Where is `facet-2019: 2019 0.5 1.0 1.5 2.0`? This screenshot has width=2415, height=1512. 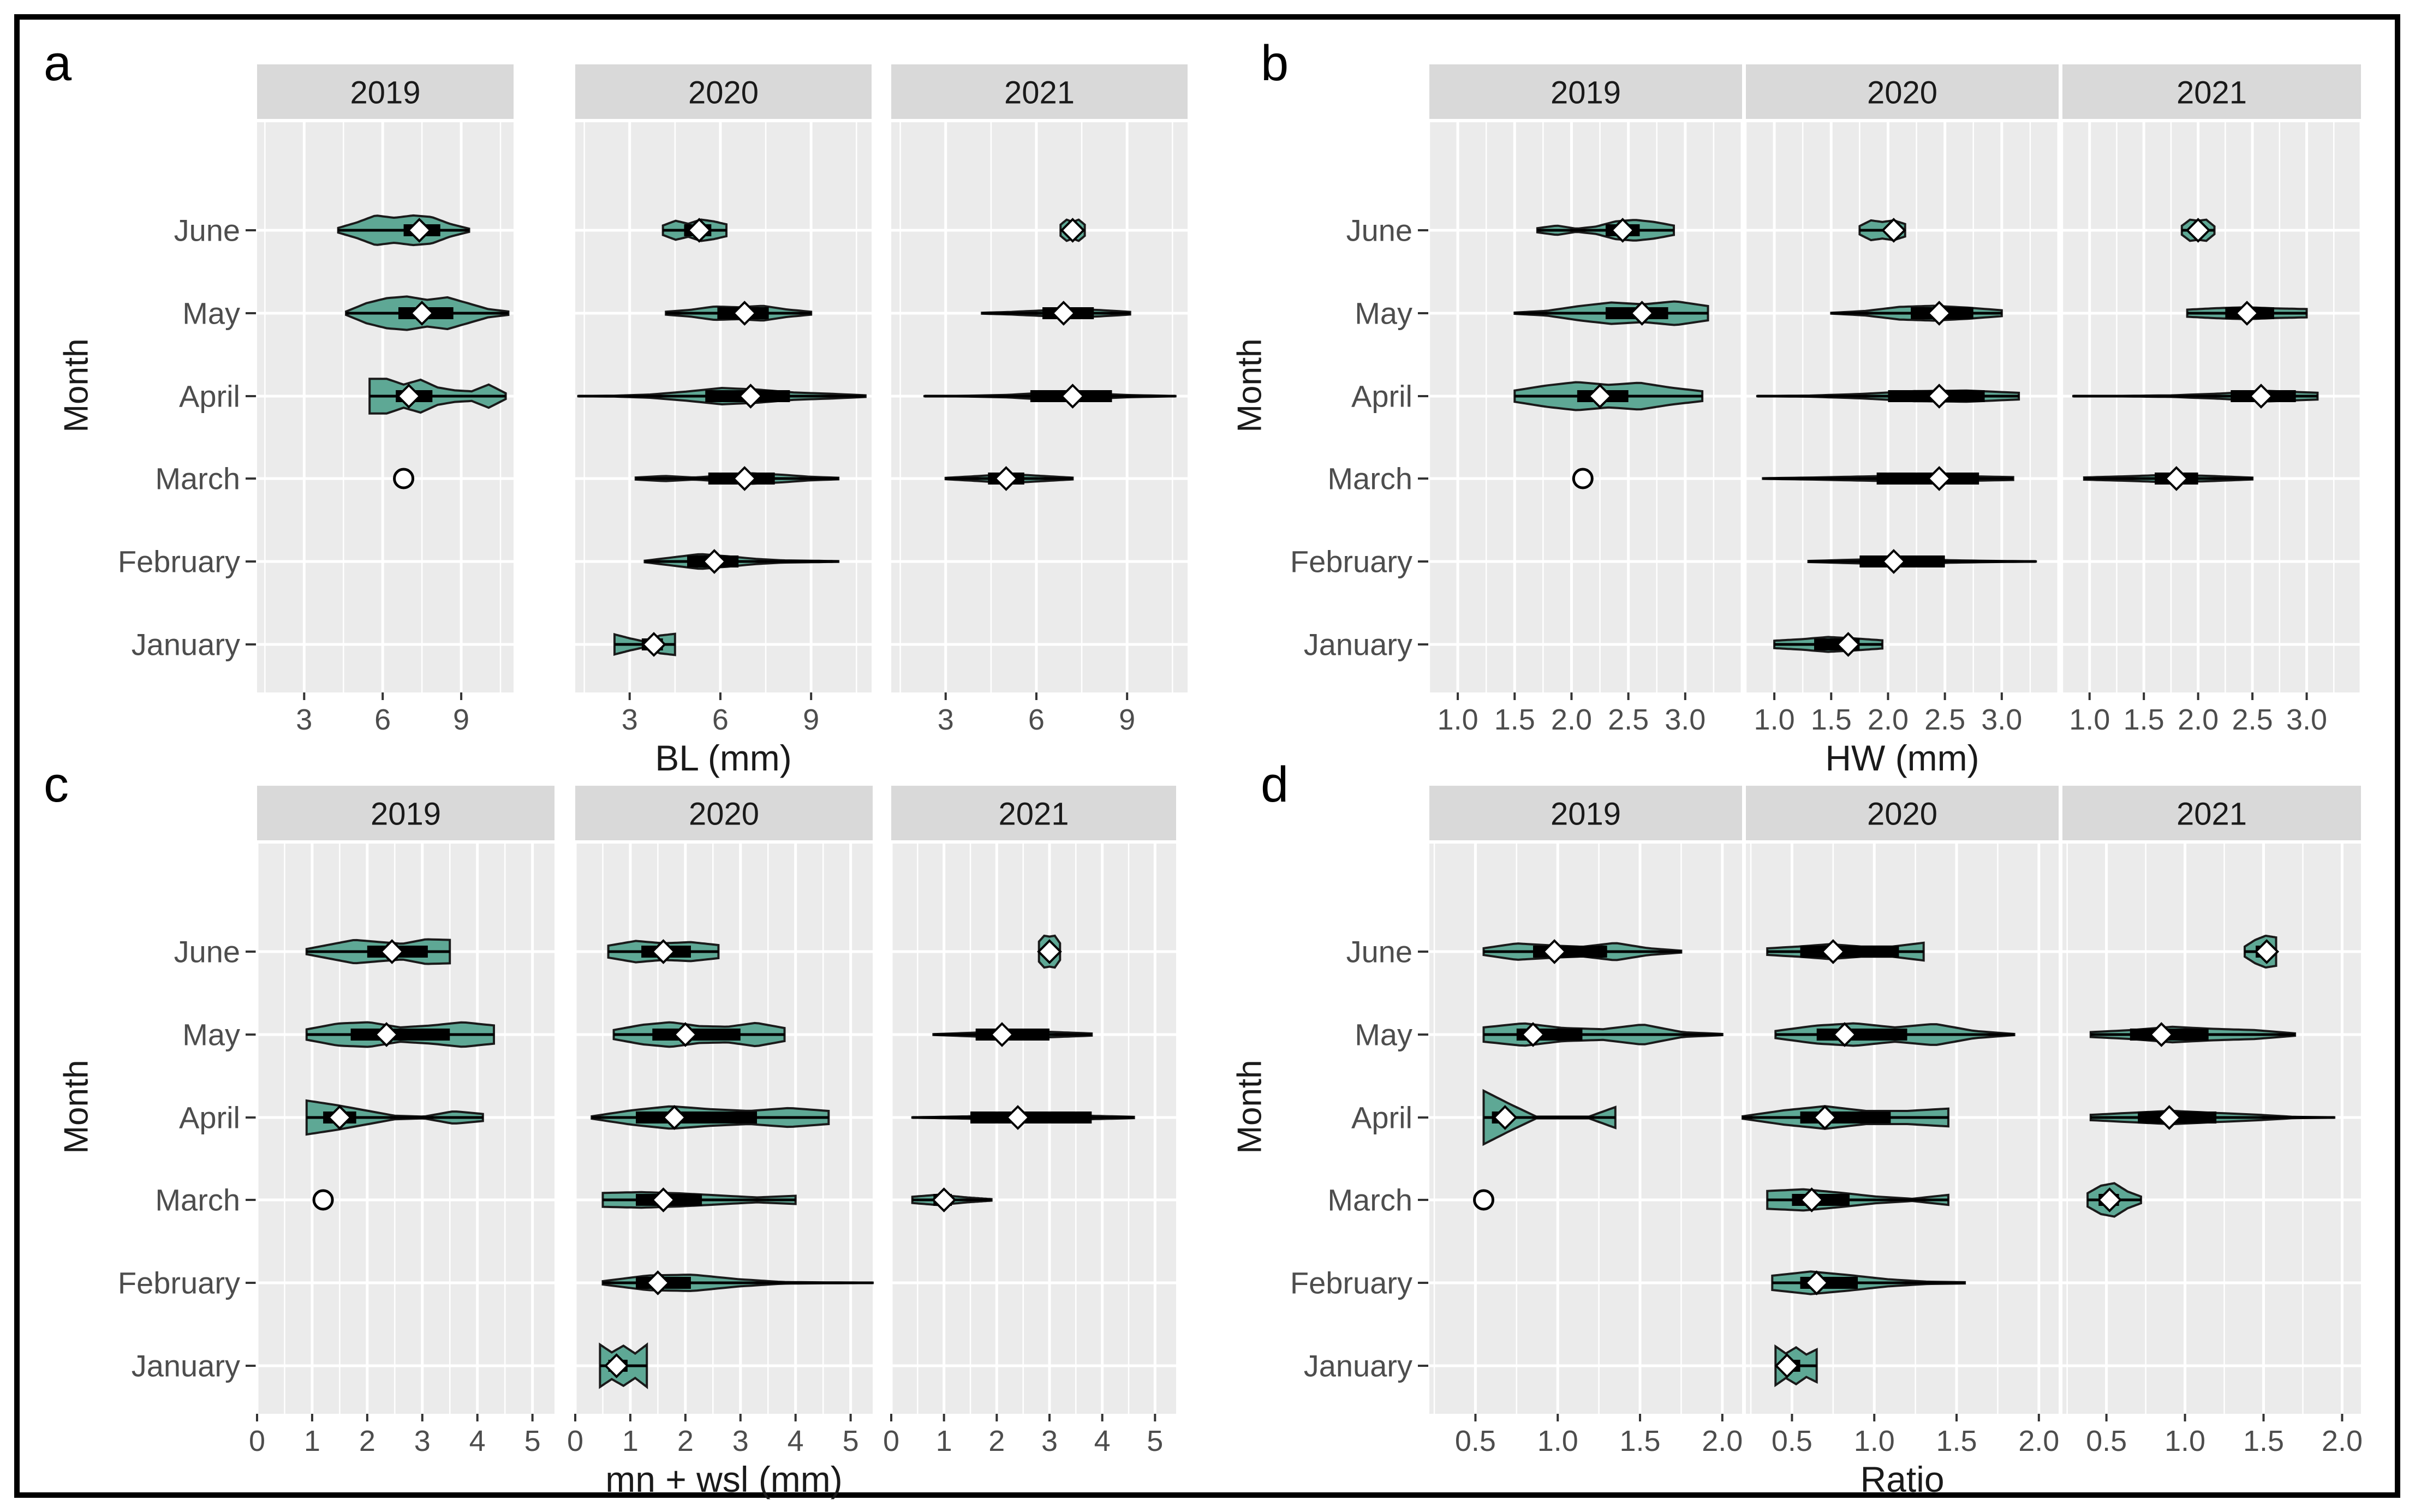
facet-2019: 2019 0.5 1.0 1.5 2.0 is located at coordinates (1586, 1121).